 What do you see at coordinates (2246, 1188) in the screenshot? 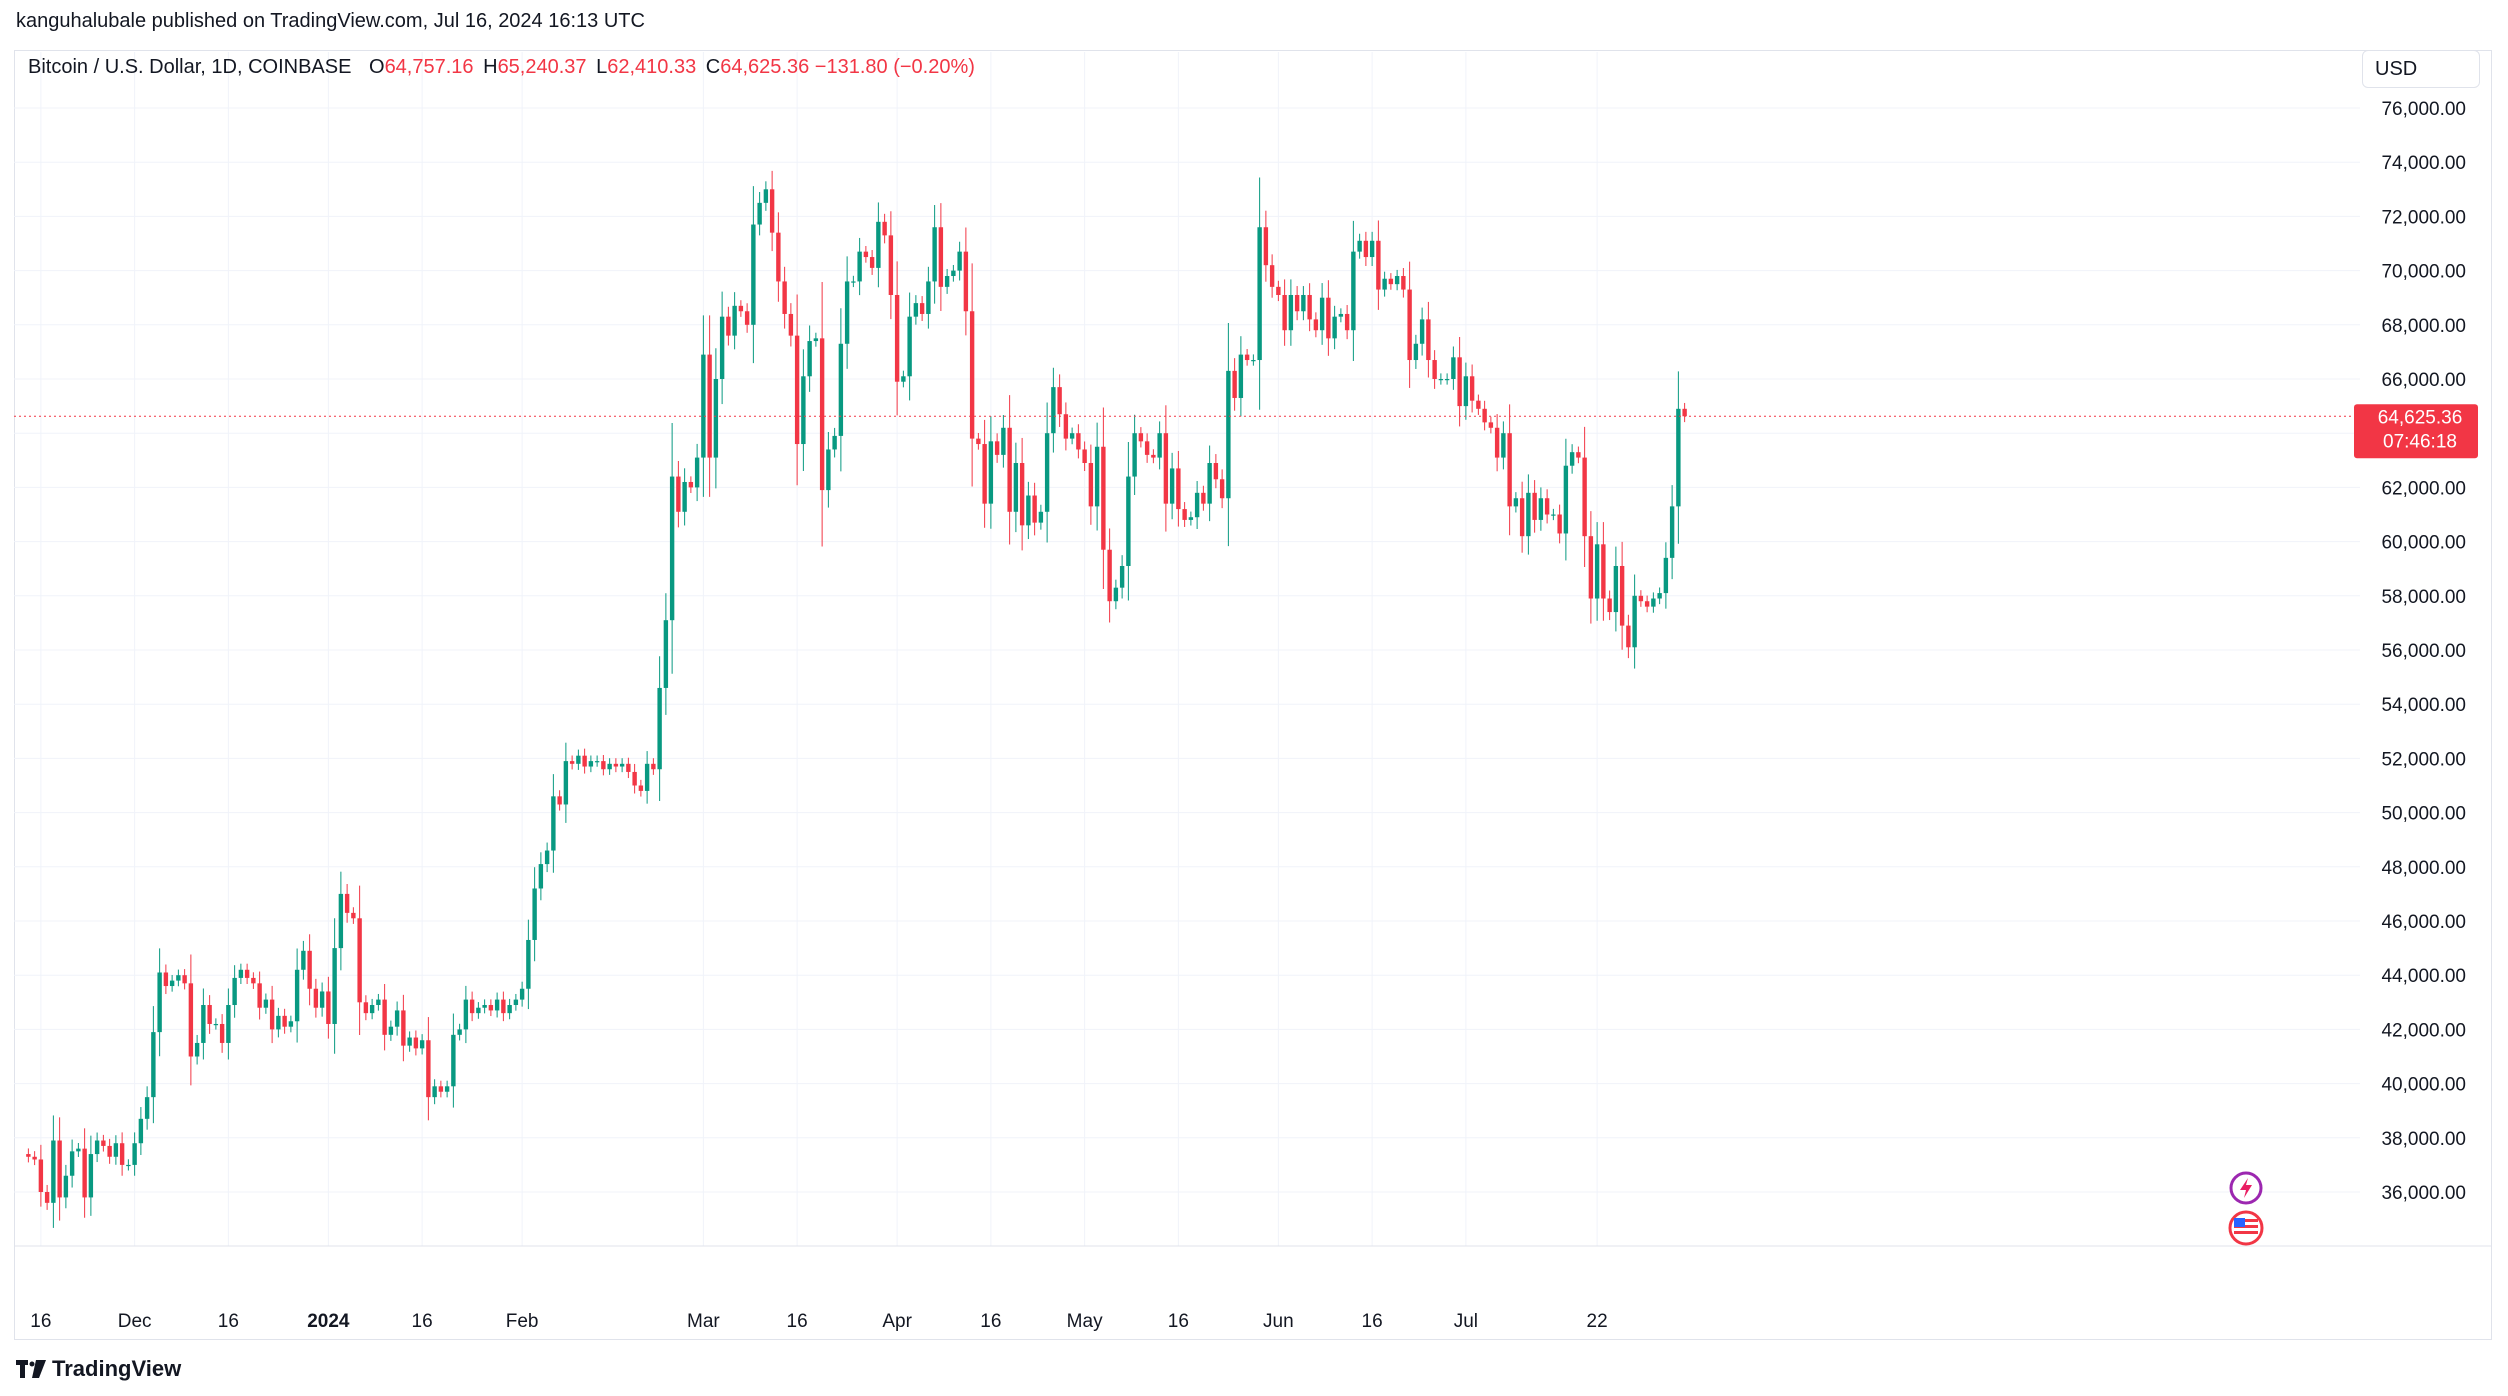
I see `lightning-badge-icon` at bounding box center [2246, 1188].